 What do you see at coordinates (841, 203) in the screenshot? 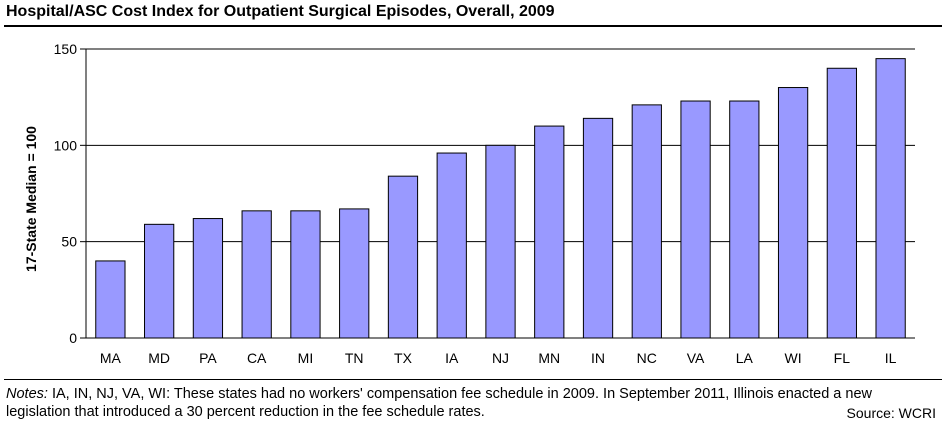
I see `bar-fl` at bounding box center [841, 203].